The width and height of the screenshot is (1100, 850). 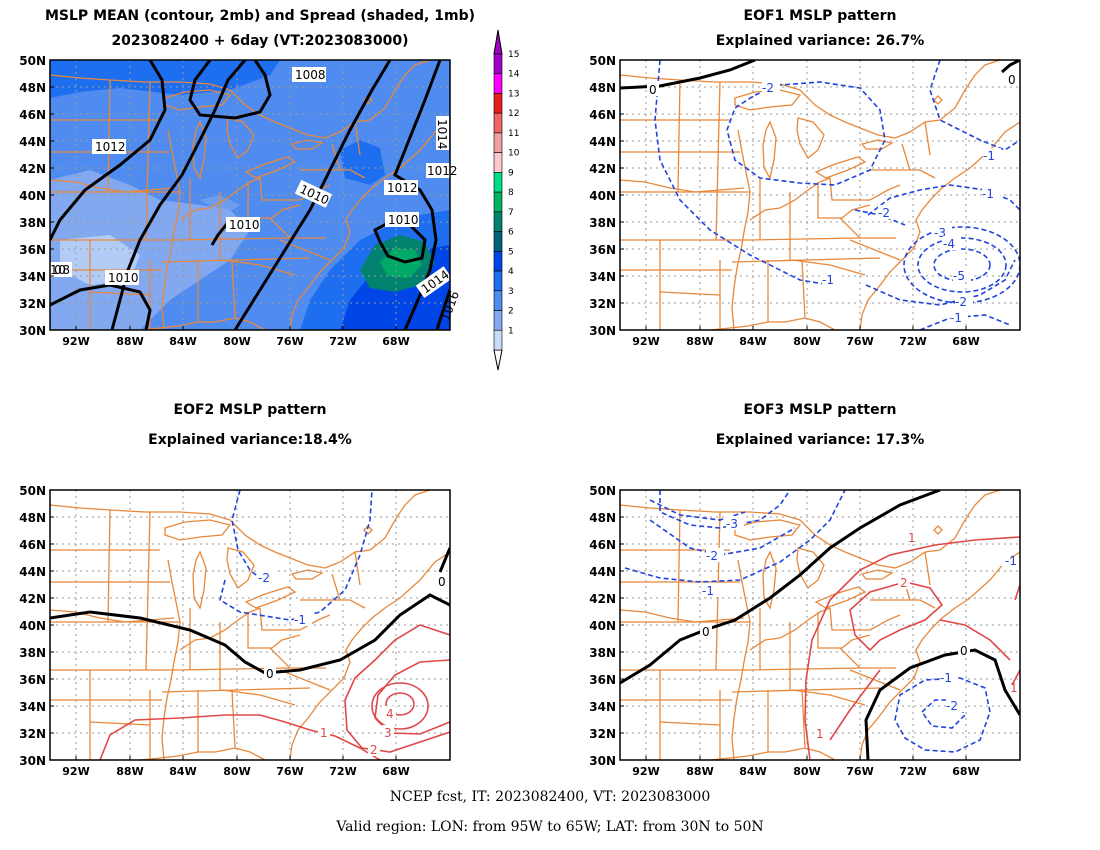 I want to click on colorbar-label: 1, so click(x=511, y=331).